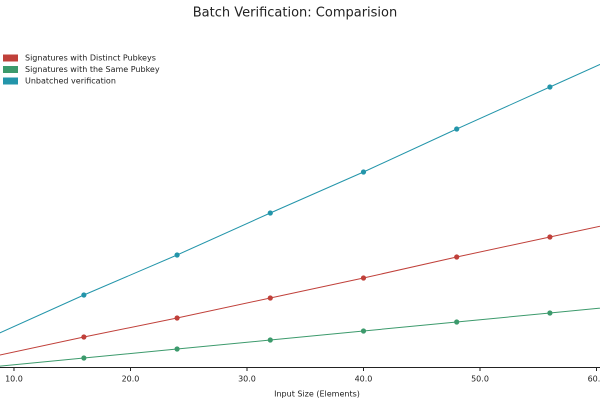 The width and height of the screenshot is (600, 400). Describe the element at coordinates (92, 69) in the screenshot. I see `legend-label: Signatures with the Same Pubkey` at that location.